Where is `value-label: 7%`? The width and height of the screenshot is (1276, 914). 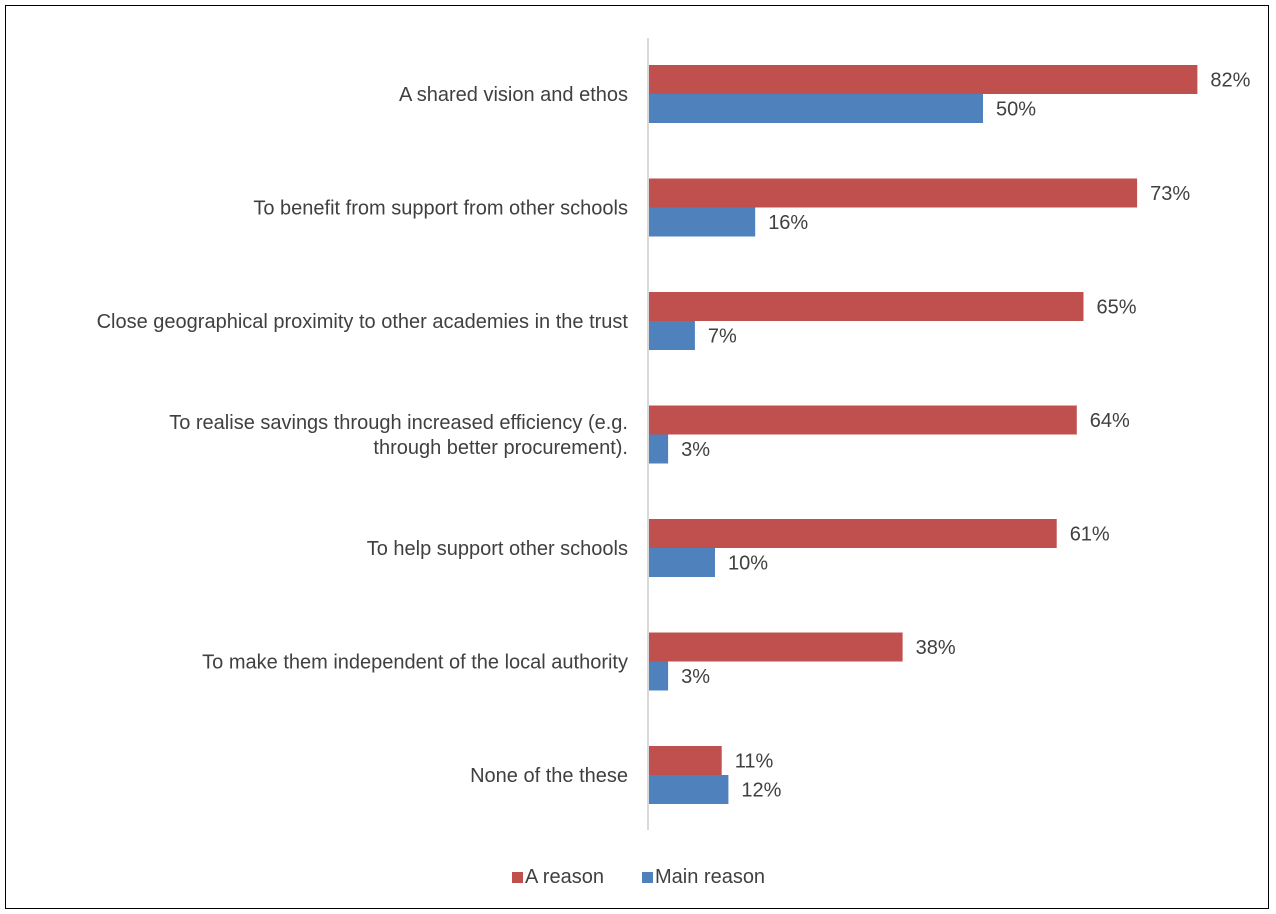 value-label: 7% is located at coordinates (722, 337).